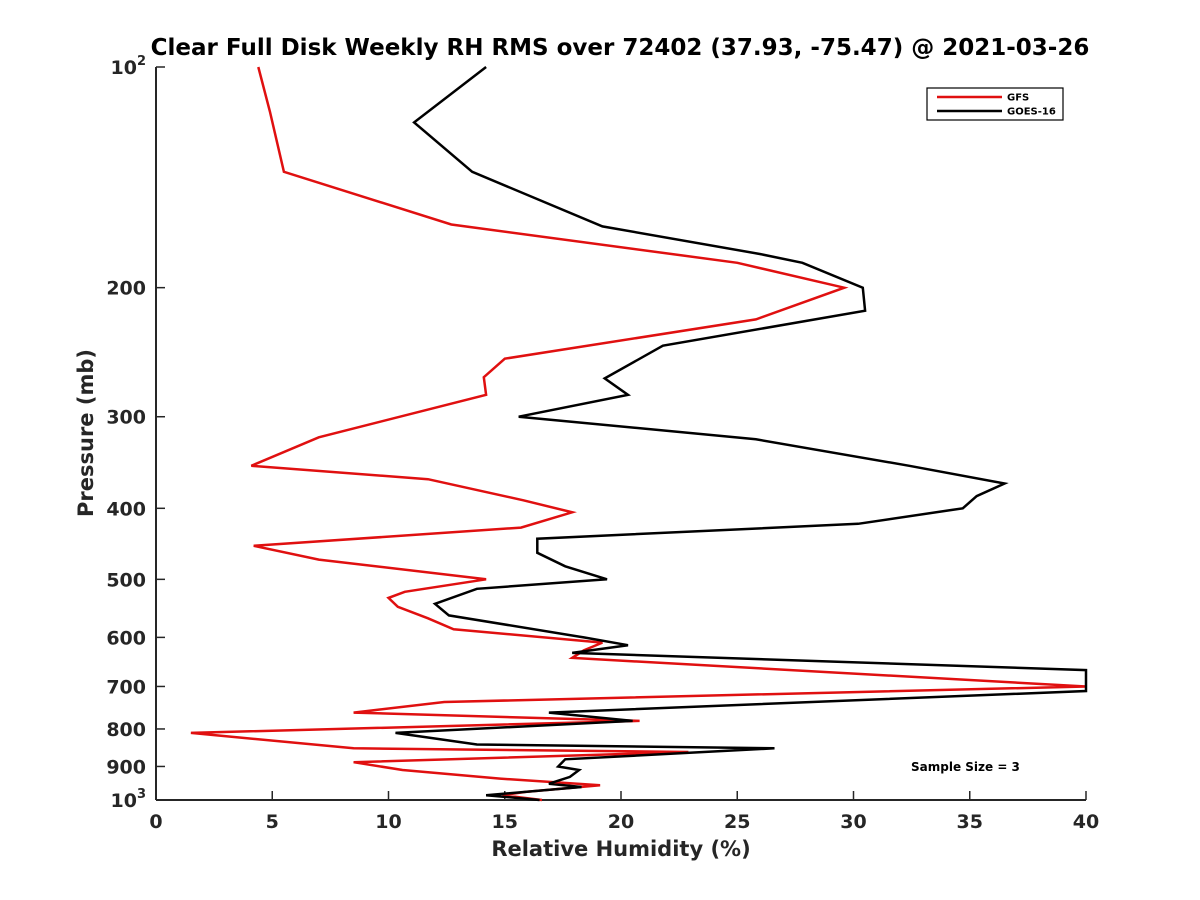  I want to click on legend: GFS GOES-16, so click(995, 104).